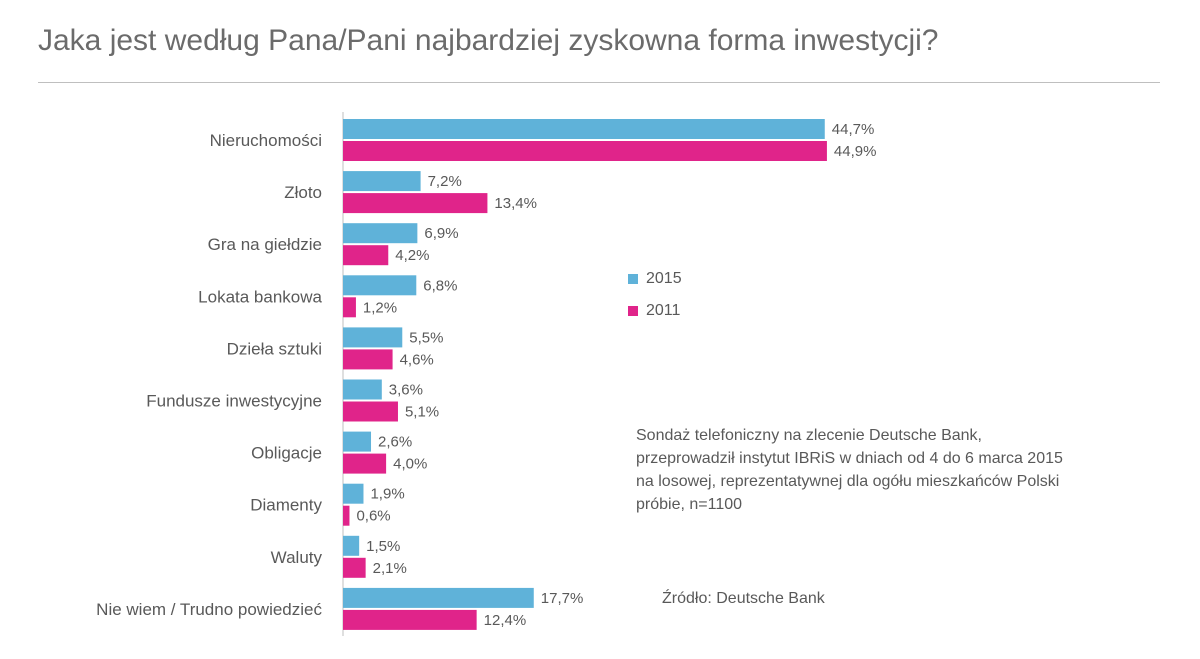 The image size is (1200, 659). Describe the element at coordinates (599, 82) in the screenshot. I see `title-divider` at that location.